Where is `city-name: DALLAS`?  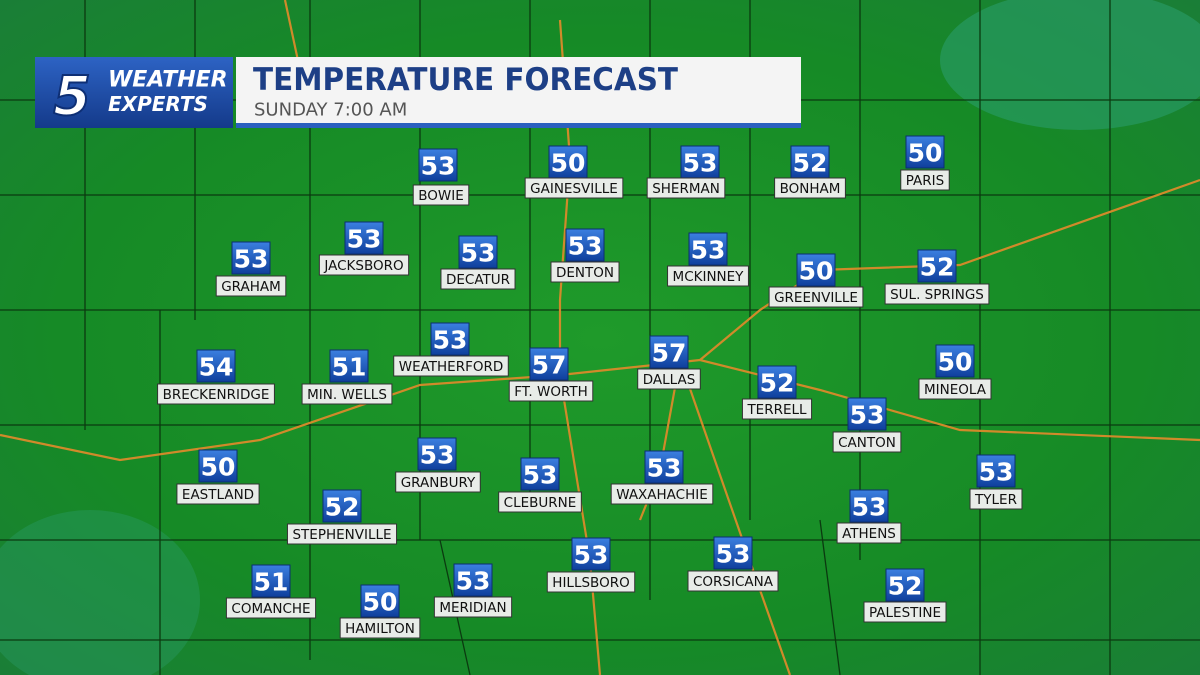 city-name: DALLAS is located at coordinates (669, 380).